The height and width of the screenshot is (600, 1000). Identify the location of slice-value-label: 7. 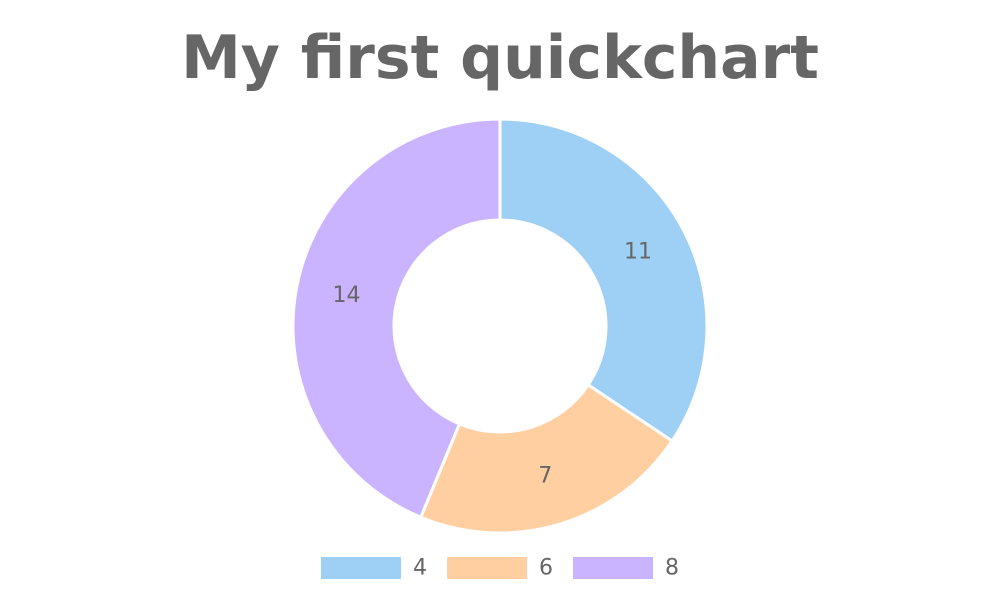
(545, 475).